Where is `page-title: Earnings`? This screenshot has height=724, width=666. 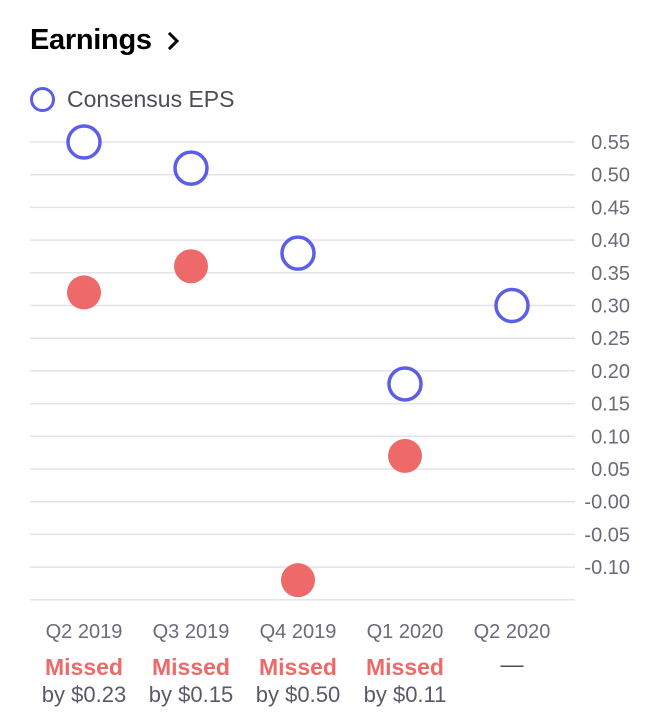
page-title: Earnings is located at coordinates (91, 40).